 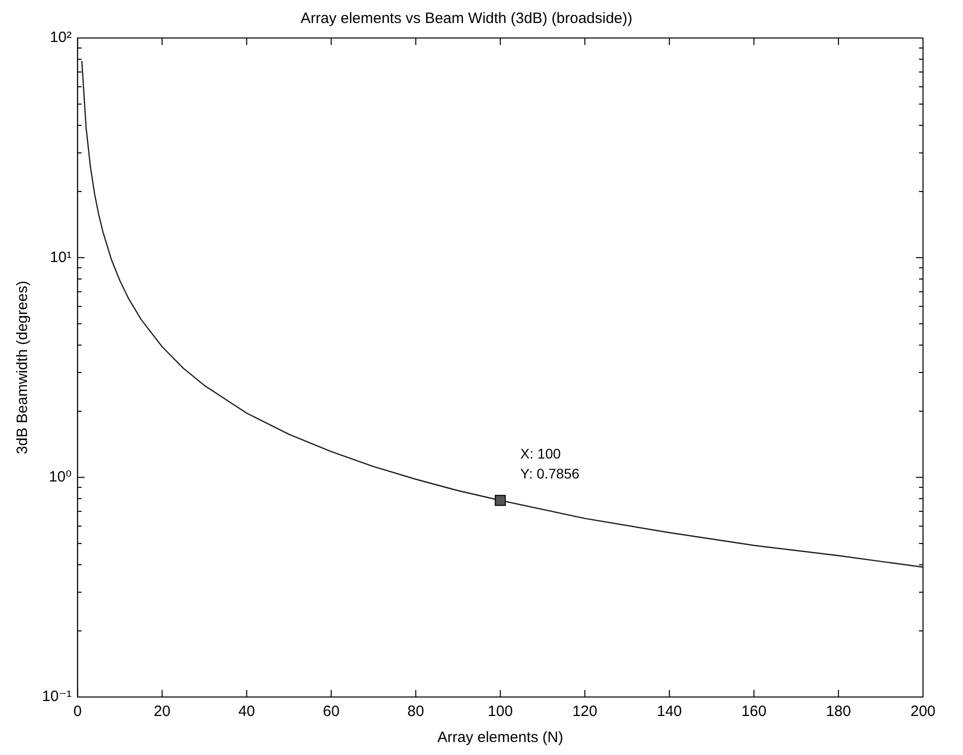 What do you see at coordinates (331, 711) in the screenshot?
I see `x-tick-label: 60` at bounding box center [331, 711].